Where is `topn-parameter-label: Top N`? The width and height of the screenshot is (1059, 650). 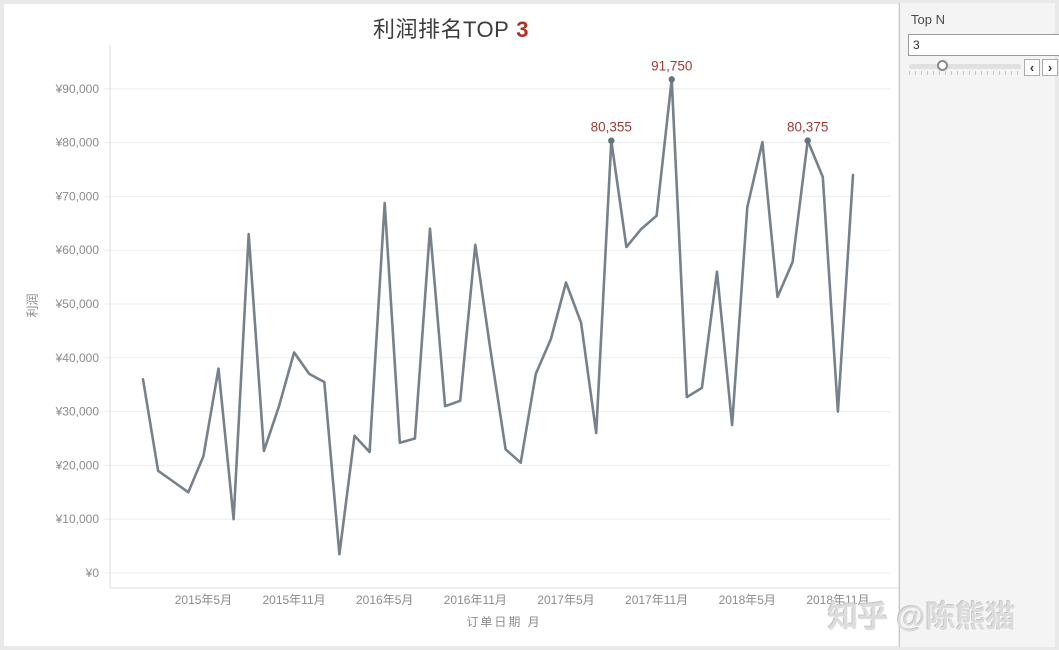
topn-parameter-label: Top N is located at coordinates (928, 19).